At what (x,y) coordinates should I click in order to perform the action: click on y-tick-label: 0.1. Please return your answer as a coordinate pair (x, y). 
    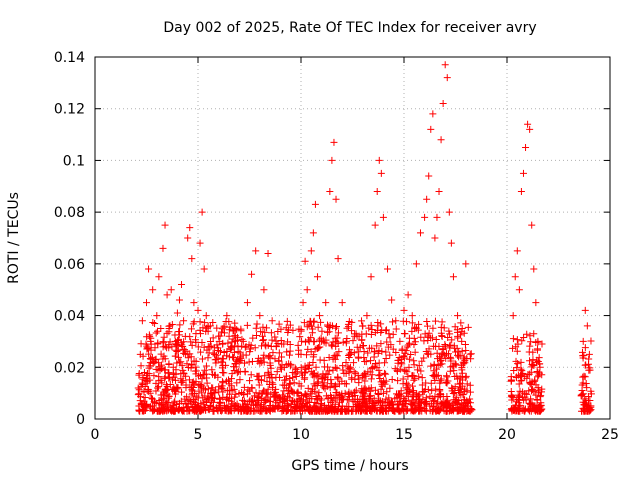
    Looking at the image, I should click on (74, 161).